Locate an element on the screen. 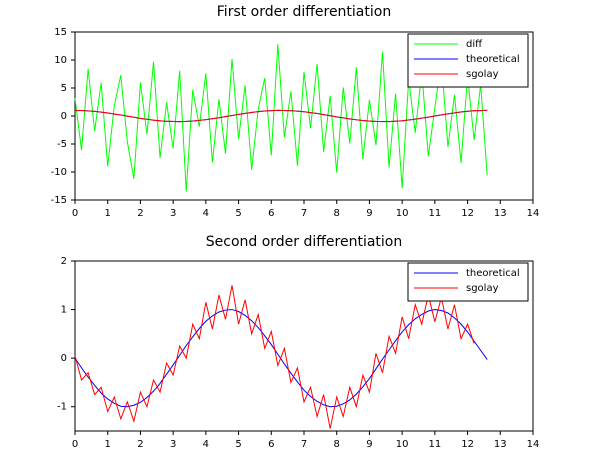  y-tick-label: -1 is located at coordinates (62, 407).